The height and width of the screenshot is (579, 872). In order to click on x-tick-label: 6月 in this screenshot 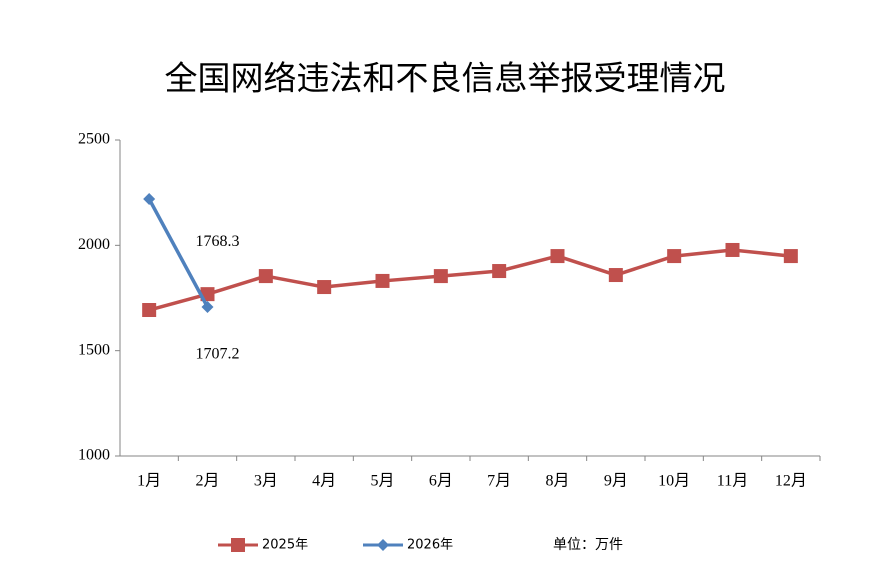, I will do `click(441, 481)`.